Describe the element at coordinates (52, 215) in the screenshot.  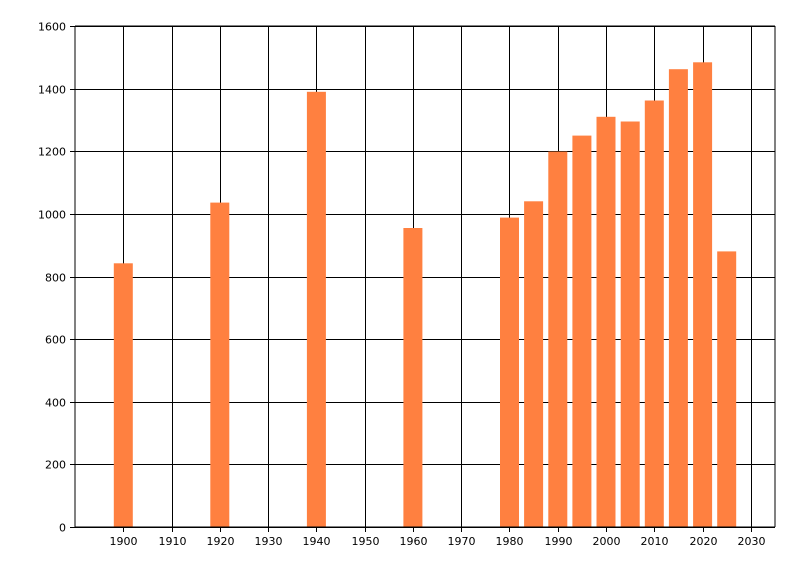
I see `y-tick-label: 1000` at that location.